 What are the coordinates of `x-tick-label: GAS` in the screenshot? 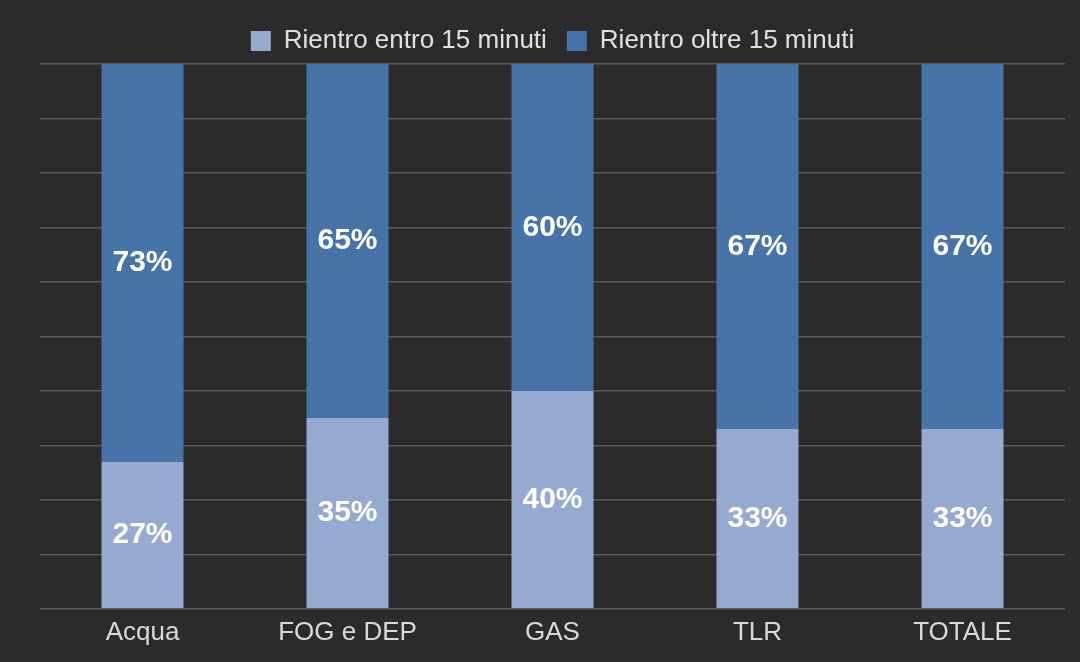 It's located at (552, 630).